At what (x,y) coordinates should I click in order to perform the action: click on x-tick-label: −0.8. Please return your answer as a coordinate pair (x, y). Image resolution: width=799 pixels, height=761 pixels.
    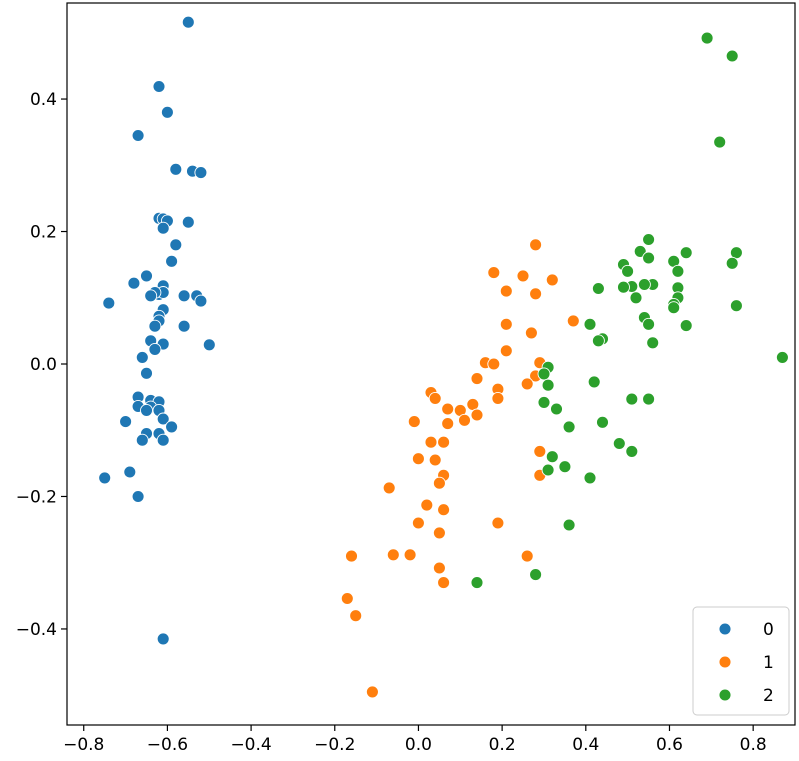
    Looking at the image, I should click on (83, 745).